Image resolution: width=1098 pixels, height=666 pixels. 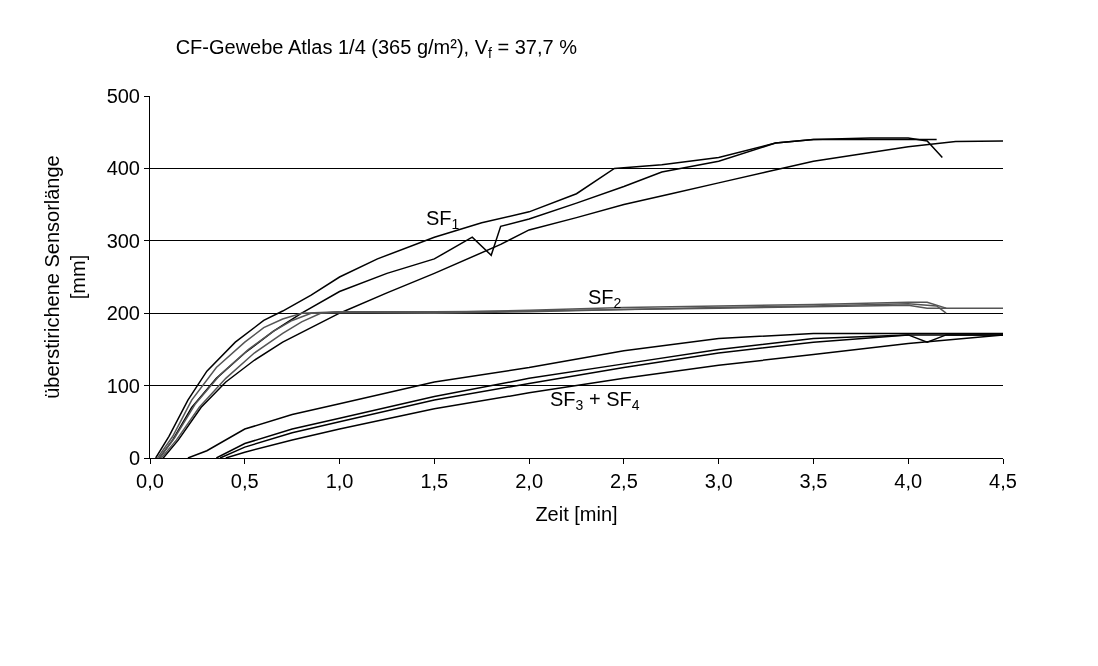 What do you see at coordinates (1003, 481) in the screenshot?
I see `x-tick-label: 4,5` at bounding box center [1003, 481].